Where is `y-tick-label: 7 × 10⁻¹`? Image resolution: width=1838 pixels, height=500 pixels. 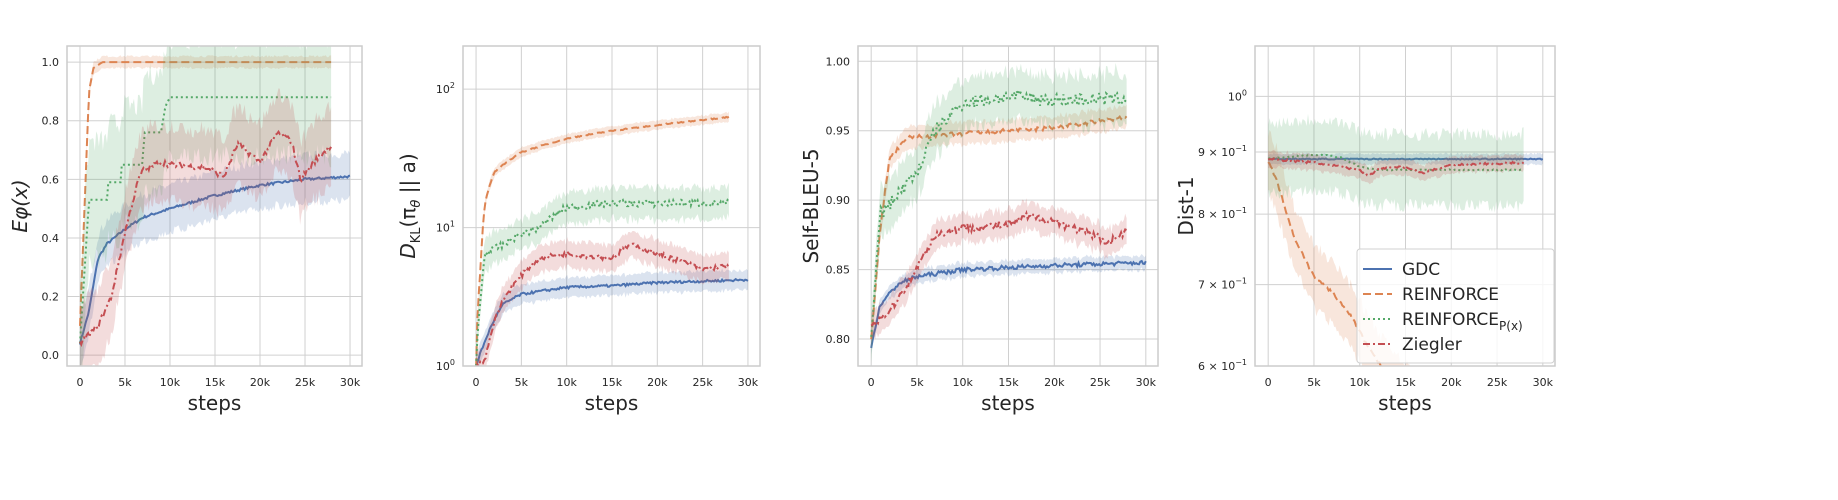
y-tick-label: 7 × 10⁻¹ is located at coordinates (1222, 284).